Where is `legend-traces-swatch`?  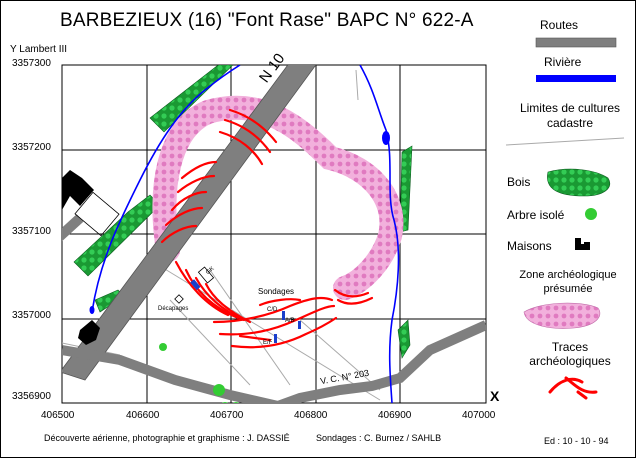
legend-traces-swatch is located at coordinates (573, 388).